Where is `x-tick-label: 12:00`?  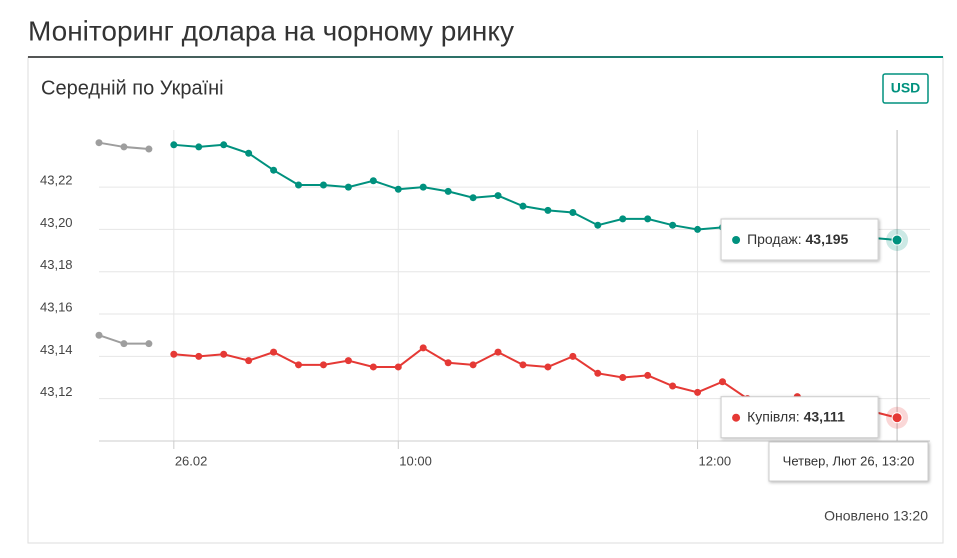 x-tick-label: 12:00 is located at coordinates (715, 460).